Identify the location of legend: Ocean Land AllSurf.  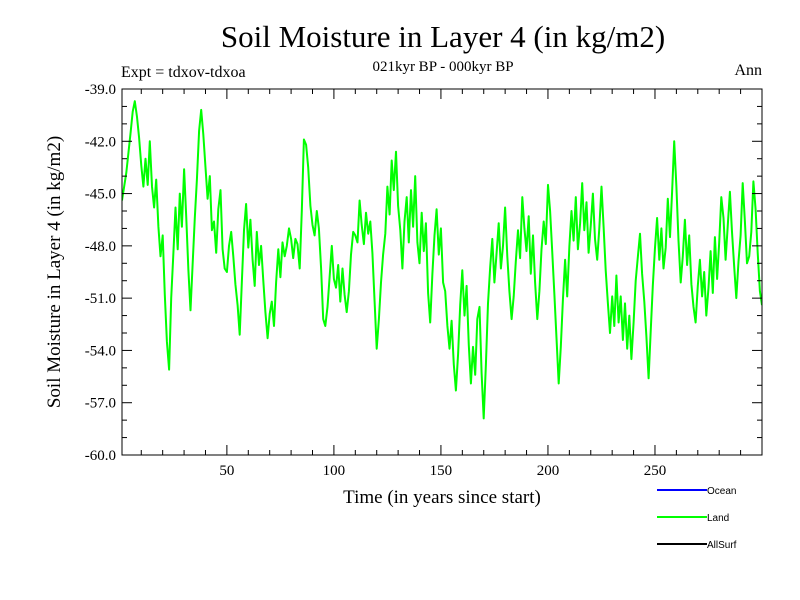
(697, 518).